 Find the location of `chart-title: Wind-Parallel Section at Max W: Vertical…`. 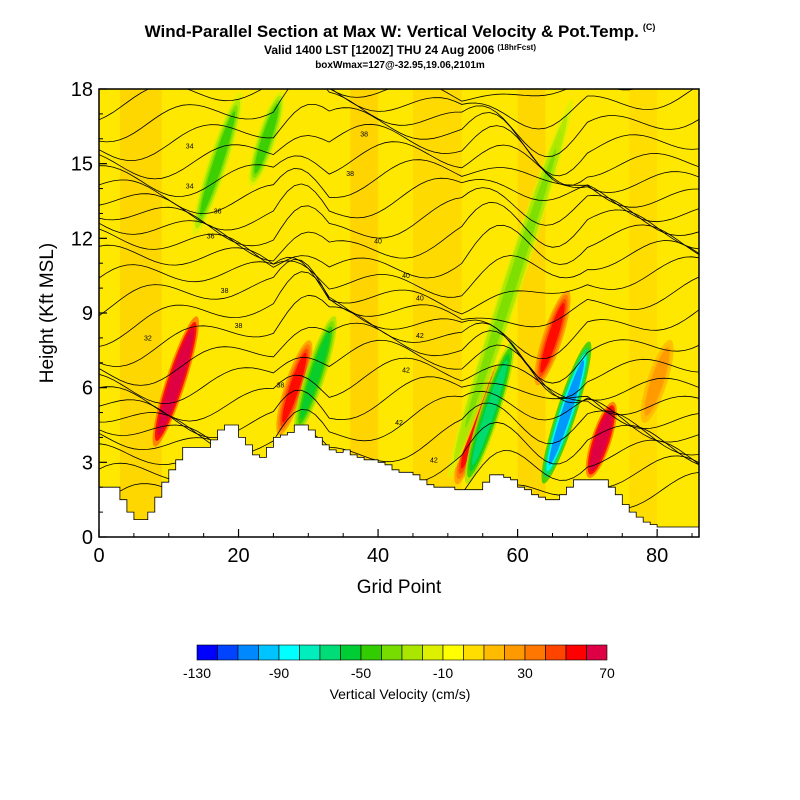

chart-title: Wind-Parallel Section at Max W: Vertical… is located at coordinates (400, 32).